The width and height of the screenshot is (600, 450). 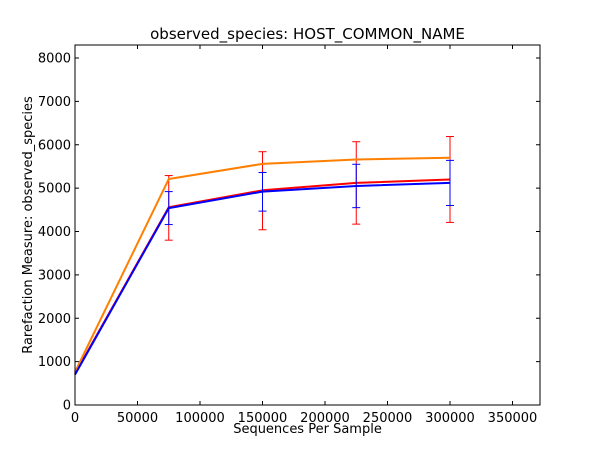 What do you see at coordinates (325, 418) in the screenshot?
I see `x-tick-label: 200000` at bounding box center [325, 418].